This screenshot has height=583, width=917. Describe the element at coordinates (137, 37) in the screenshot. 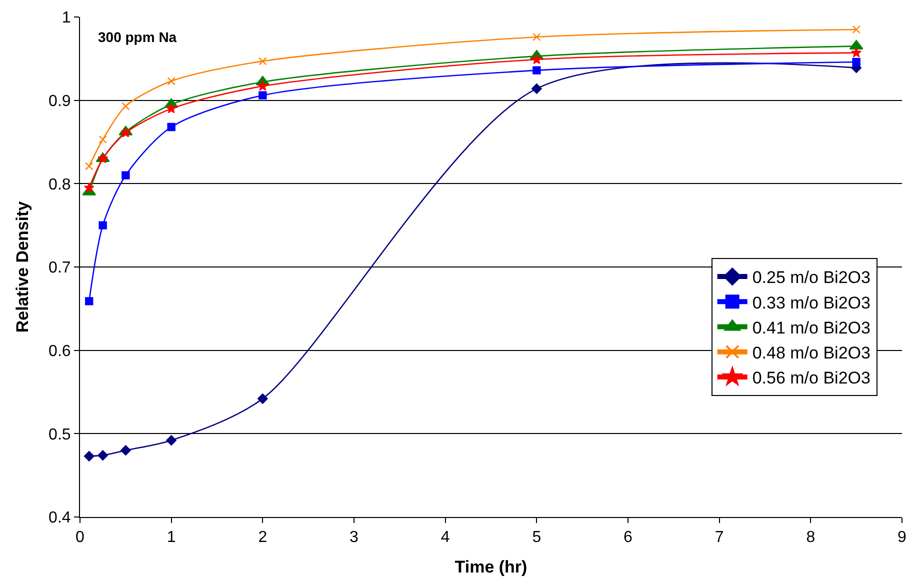

I see `annotation: 300 ppm Na` at that location.